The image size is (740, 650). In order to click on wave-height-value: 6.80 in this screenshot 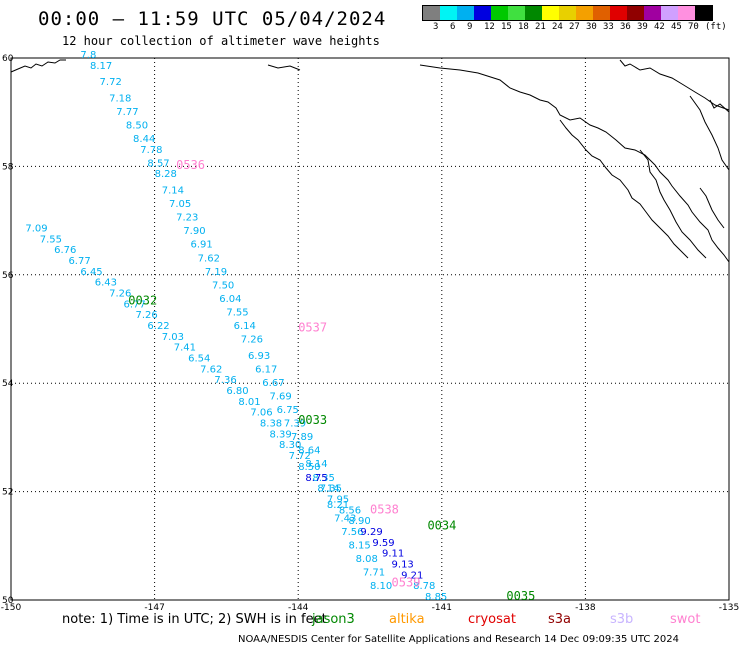, I will do `click(237, 391)`.